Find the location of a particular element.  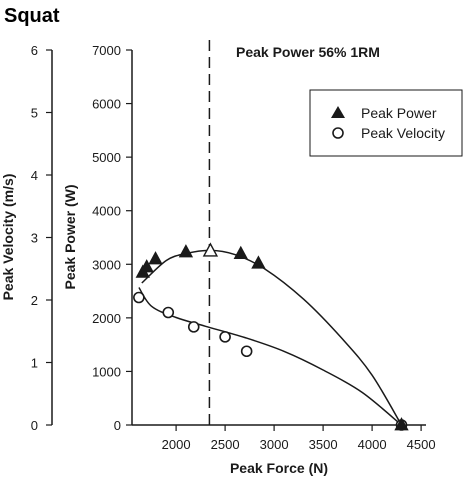

force-axis-label: Peak Force (N) is located at coordinates (279, 468).